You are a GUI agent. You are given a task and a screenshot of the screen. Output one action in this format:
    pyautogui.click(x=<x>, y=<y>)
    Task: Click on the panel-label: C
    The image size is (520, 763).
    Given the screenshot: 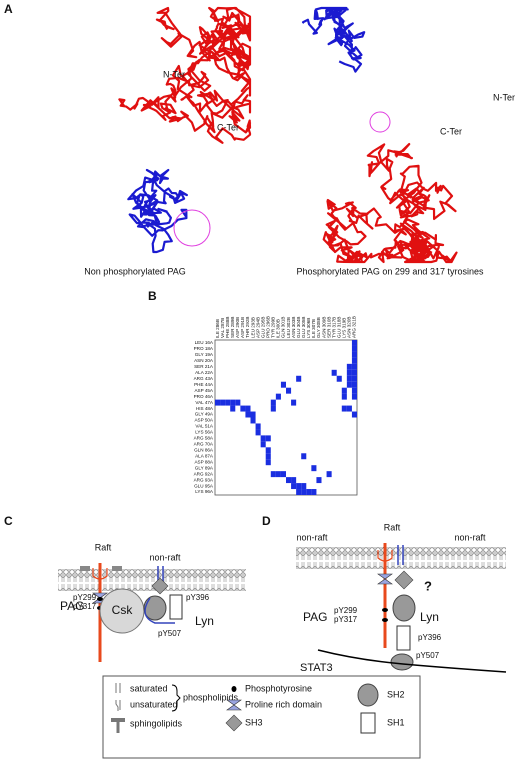 What is the action you would take?
    pyautogui.click(x=8, y=521)
    